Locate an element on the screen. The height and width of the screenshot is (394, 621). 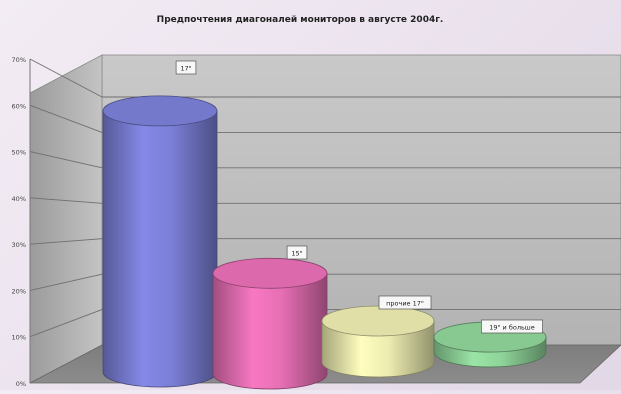
data-label: 17" is located at coordinates (185, 69).